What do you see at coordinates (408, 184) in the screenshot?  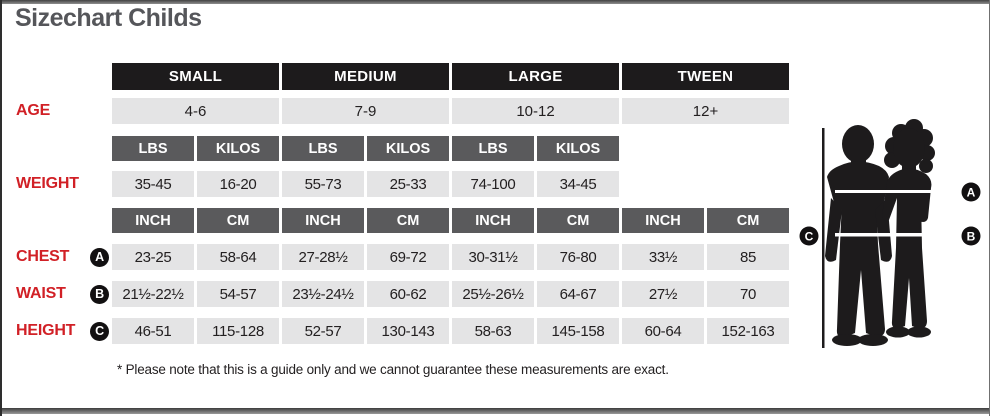 I see `weight-kilos-medium: 25-33` at bounding box center [408, 184].